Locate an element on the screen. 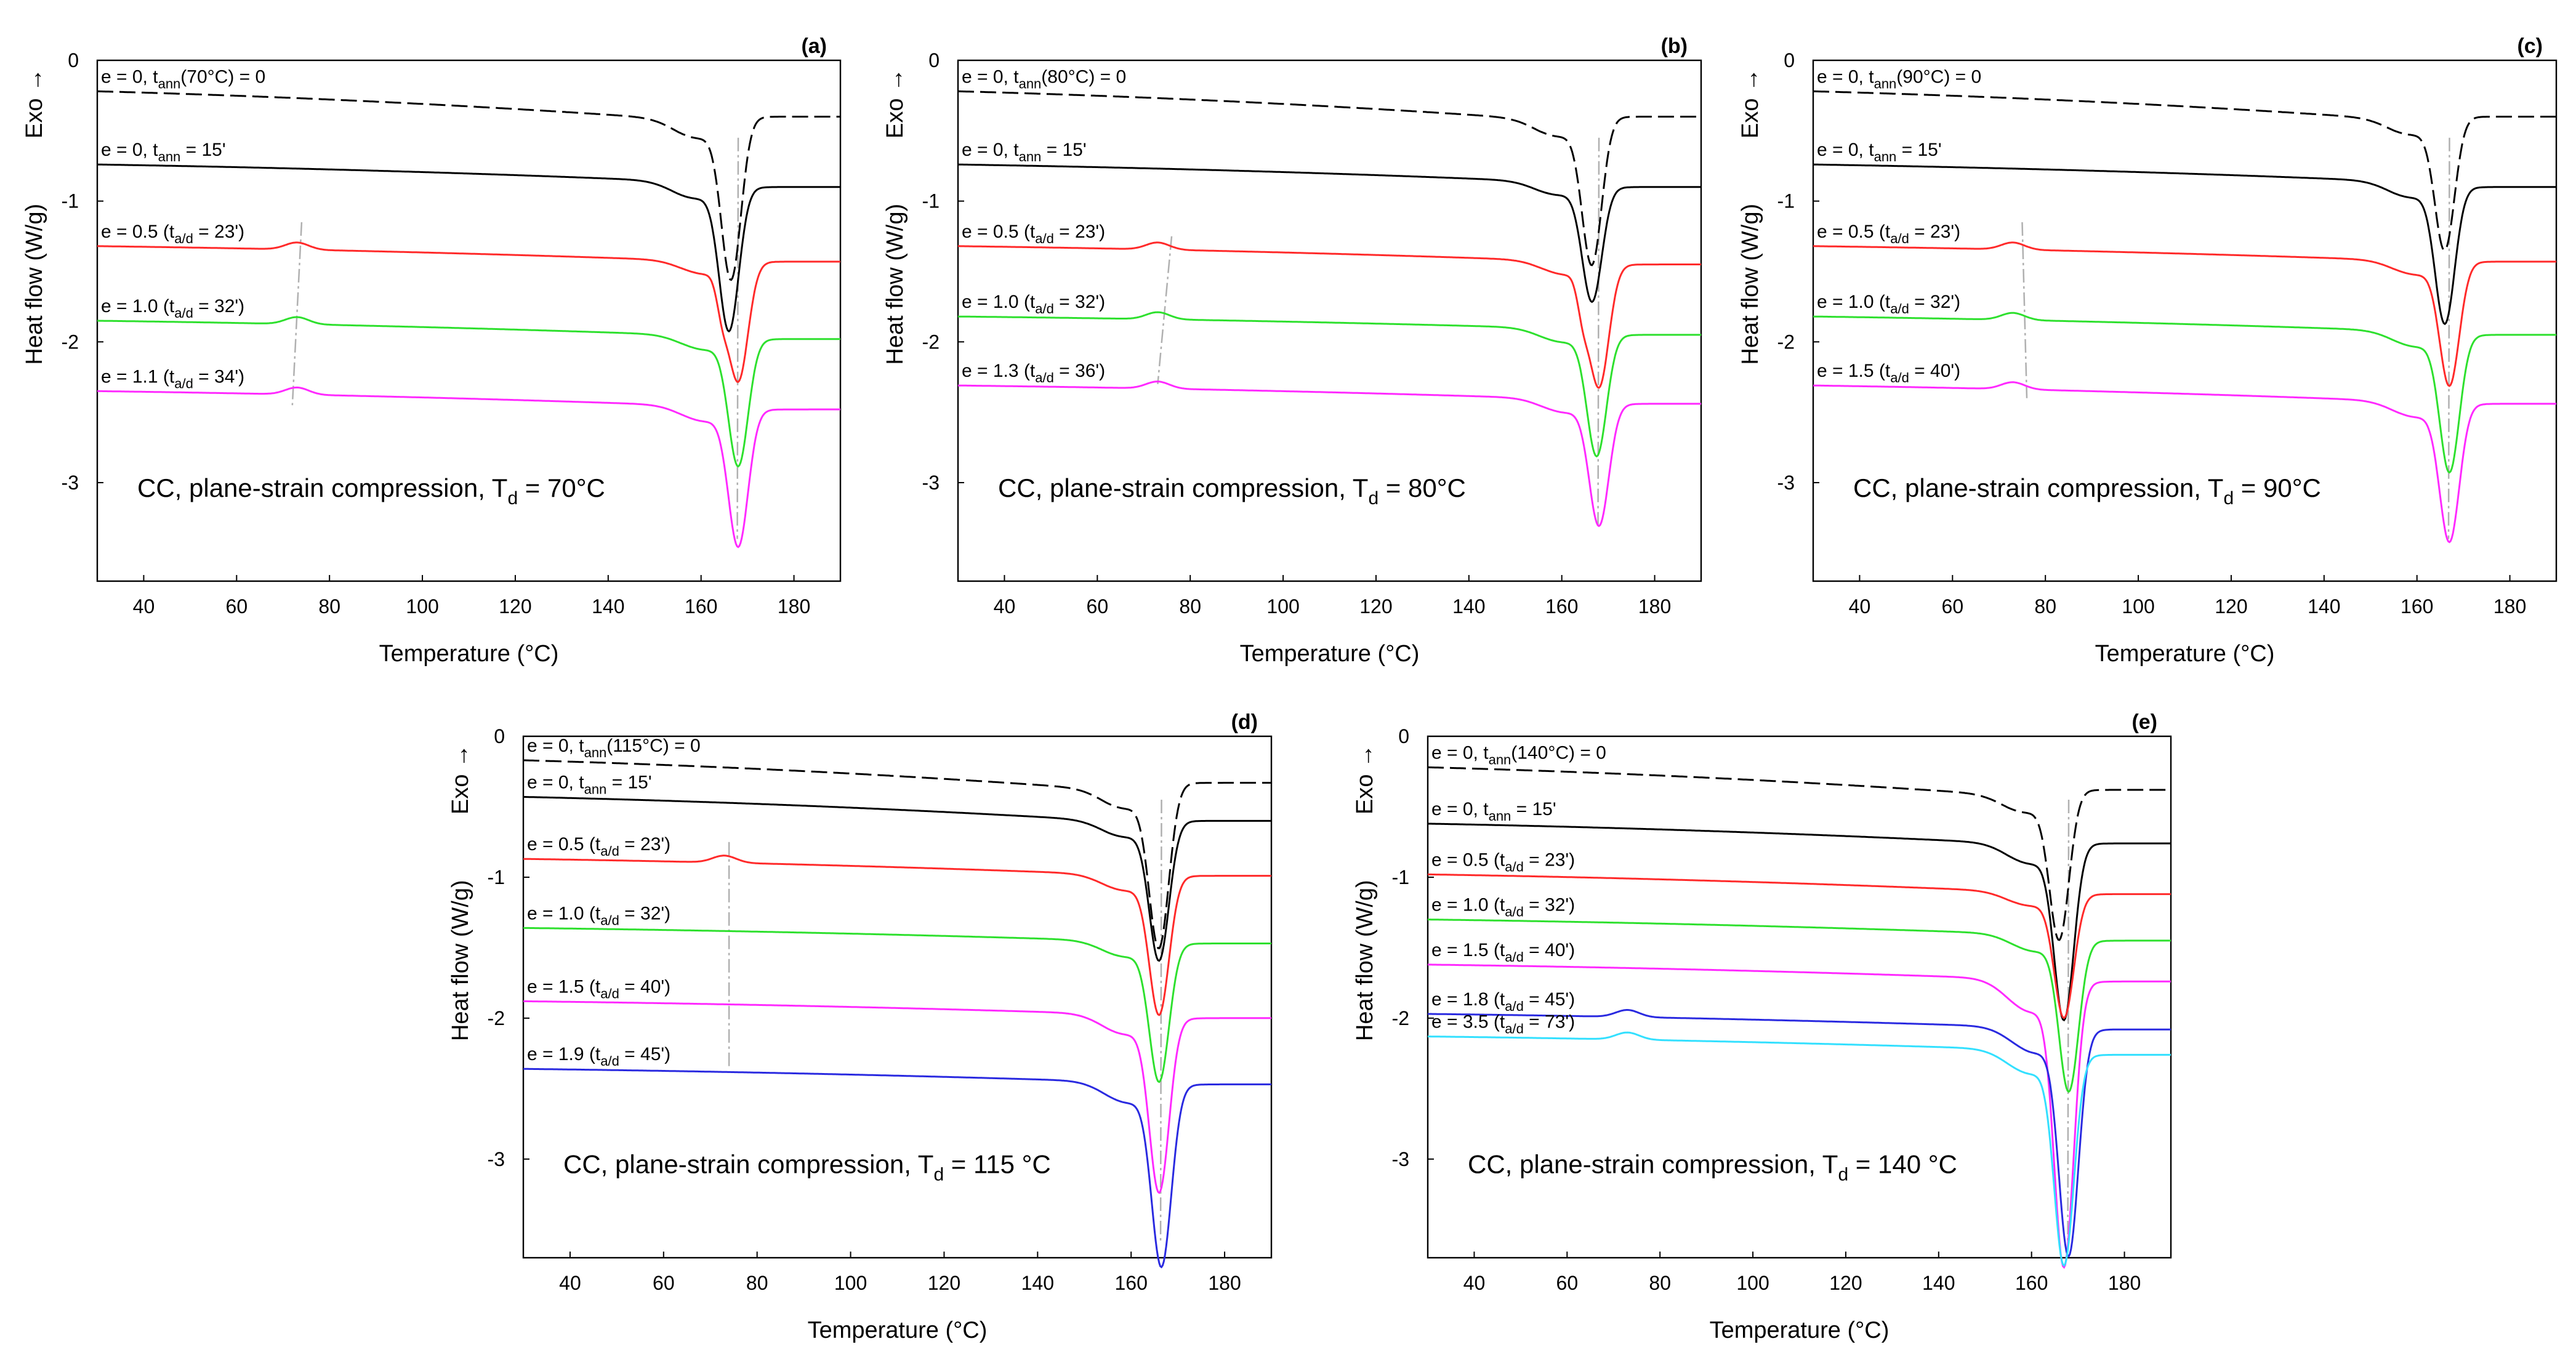 This screenshot has height=1355, width=2576. series-label: e = 1.9 (ta/d = 45') is located at coordinates (598, 1057).